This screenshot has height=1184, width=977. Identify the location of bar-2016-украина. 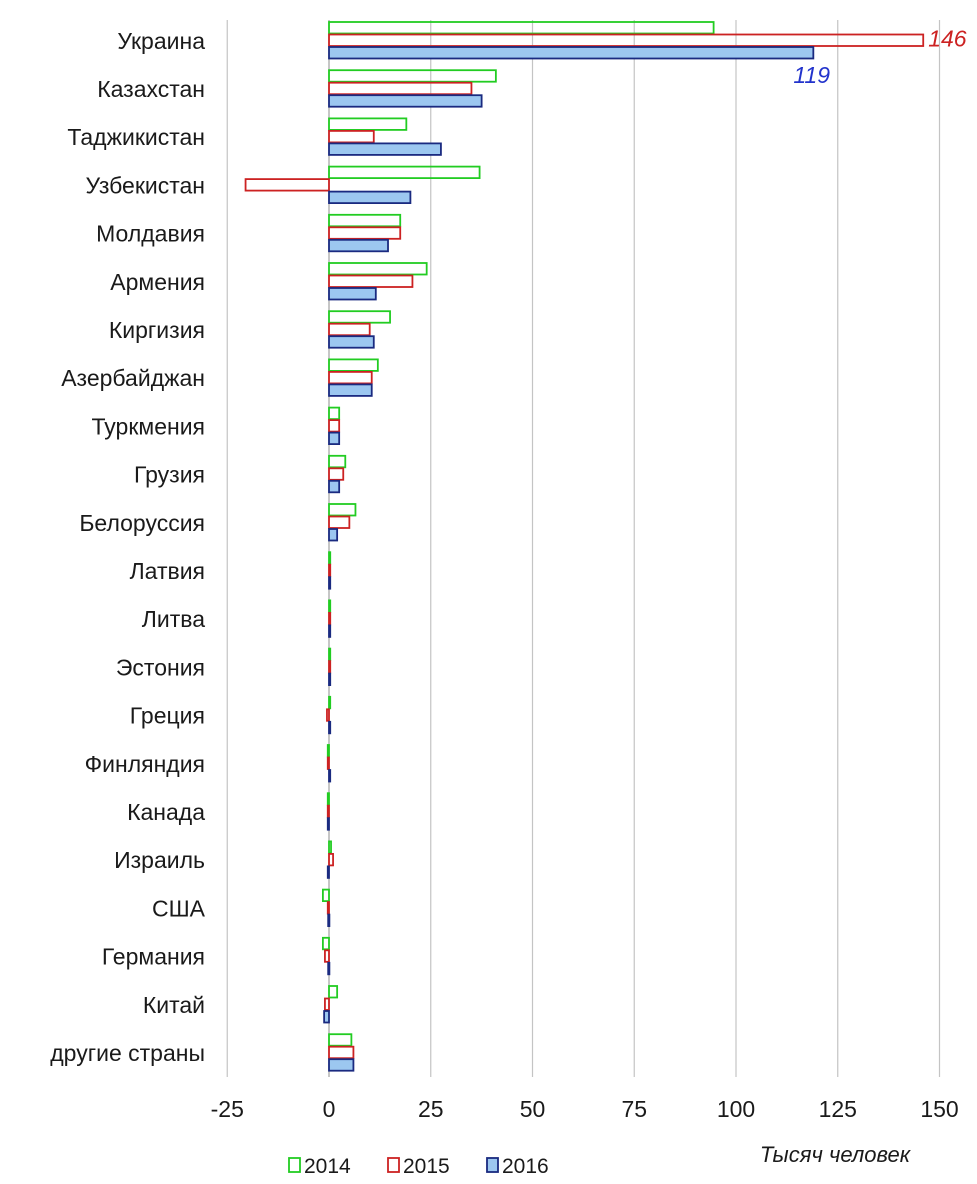
(571, 53).